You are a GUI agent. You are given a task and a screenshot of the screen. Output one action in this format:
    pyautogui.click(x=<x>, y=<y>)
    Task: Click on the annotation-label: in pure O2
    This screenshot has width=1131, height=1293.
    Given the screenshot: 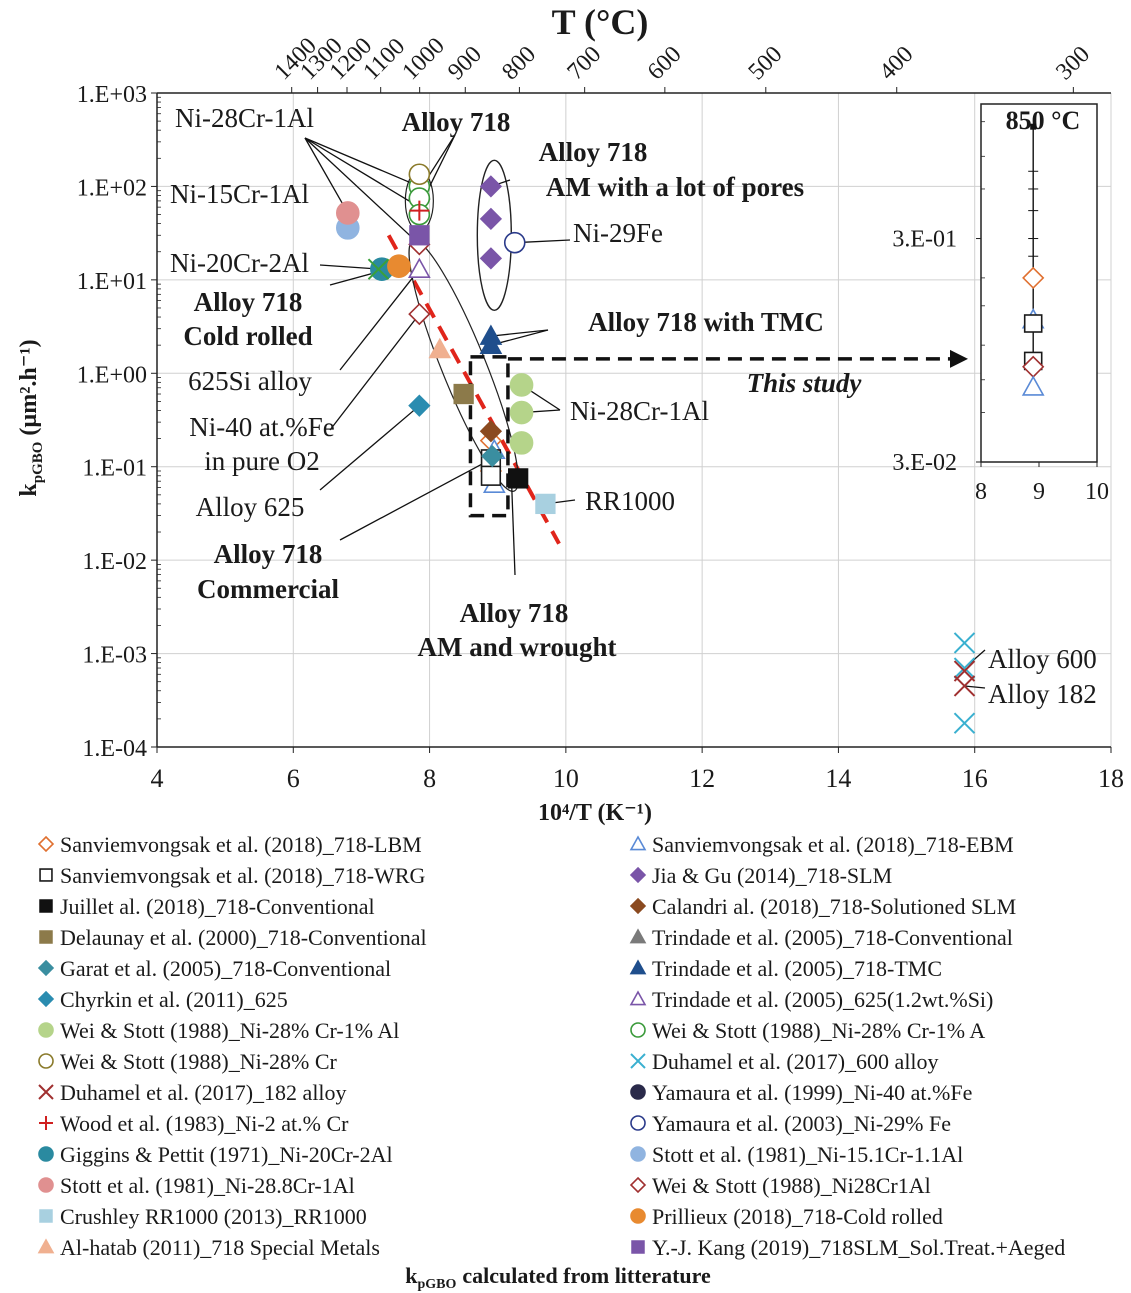 What is the action you would take?
    pyautogui.click(x=261, y=461)
    